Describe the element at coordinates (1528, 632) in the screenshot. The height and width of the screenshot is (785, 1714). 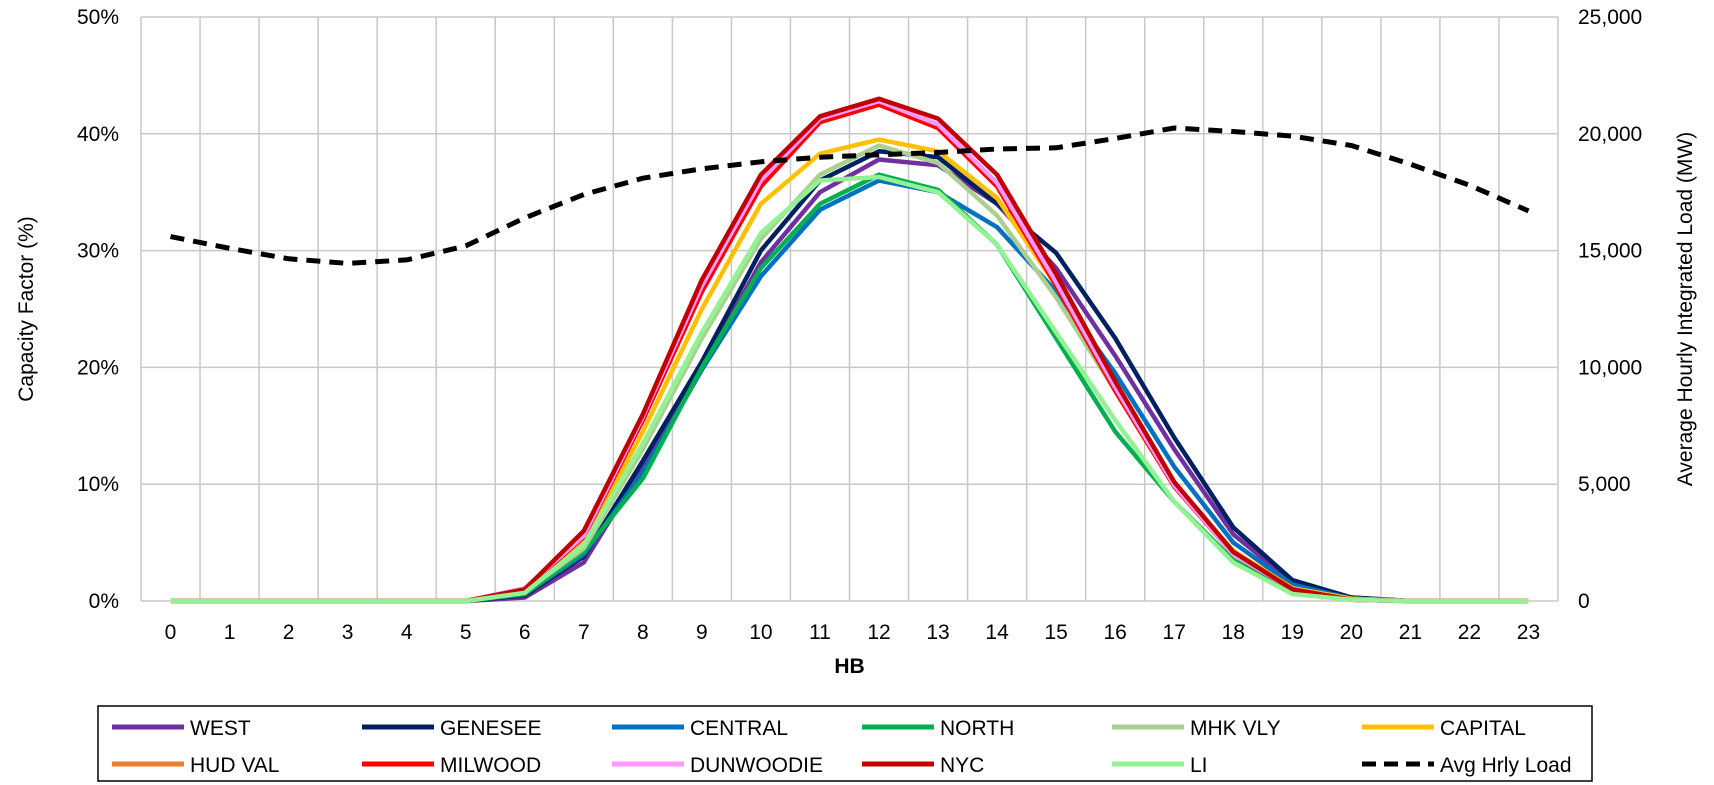
I see `x-tick-label: 23` at that location.